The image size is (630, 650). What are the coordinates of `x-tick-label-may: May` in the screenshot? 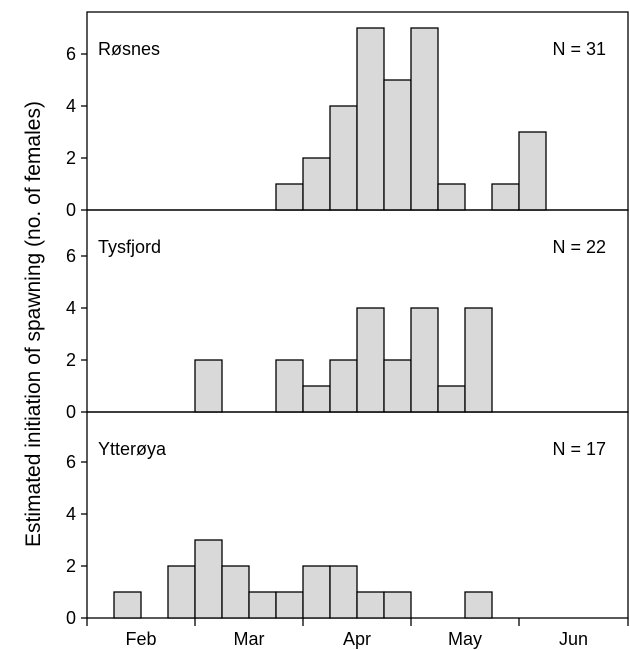 It's located at (465, 639).